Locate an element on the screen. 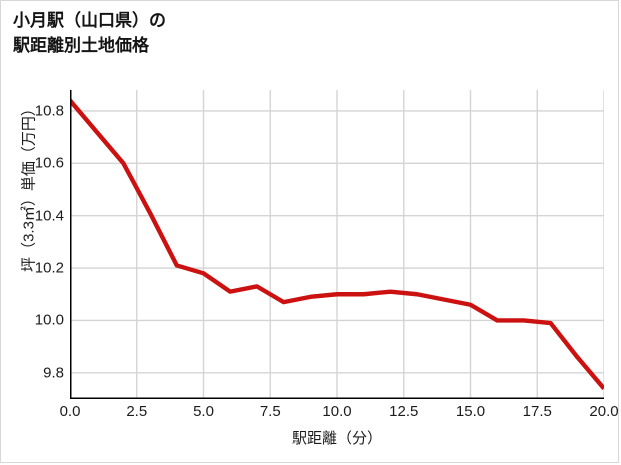  x-tick-label: 5.0 is located at coordinates (203, 411).